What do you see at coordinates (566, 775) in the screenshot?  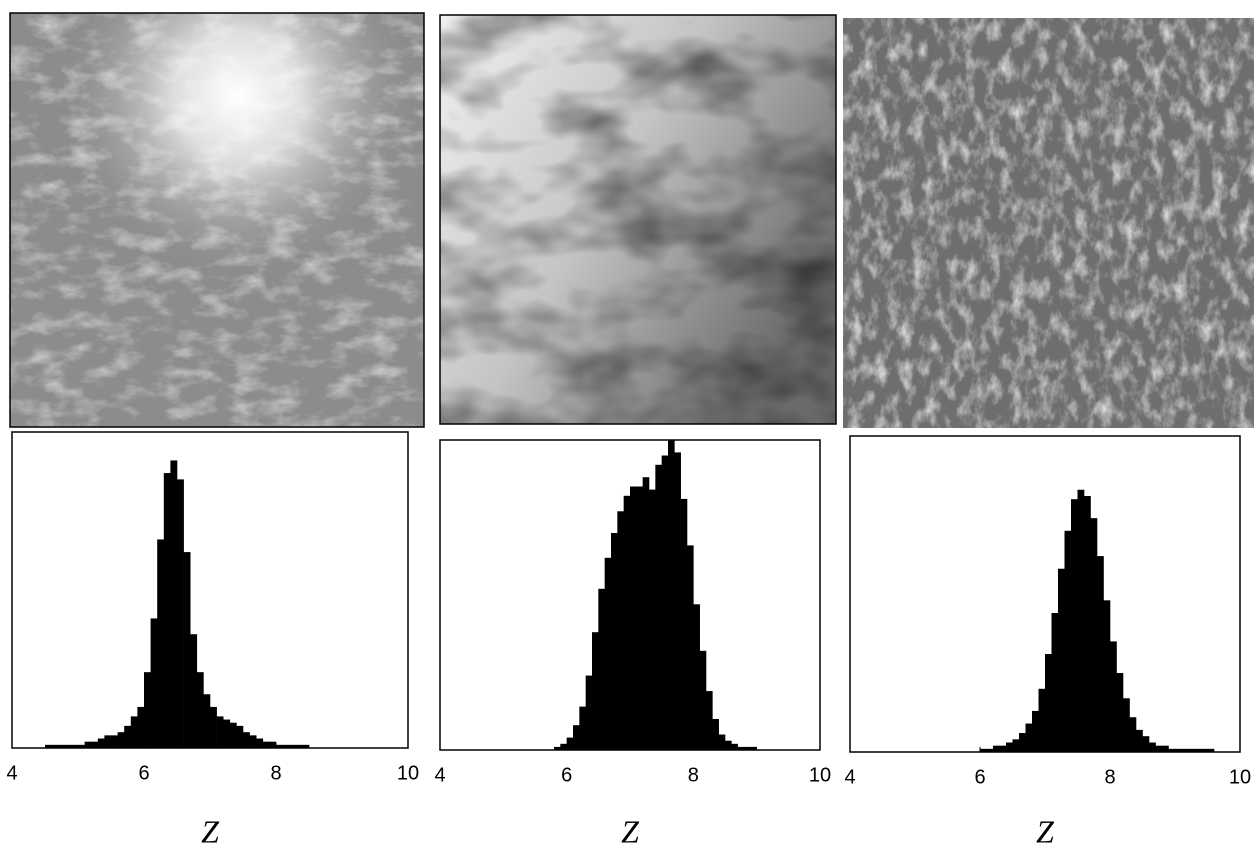 I see `x-tick-label: 6` at bounding box center [566, 775].